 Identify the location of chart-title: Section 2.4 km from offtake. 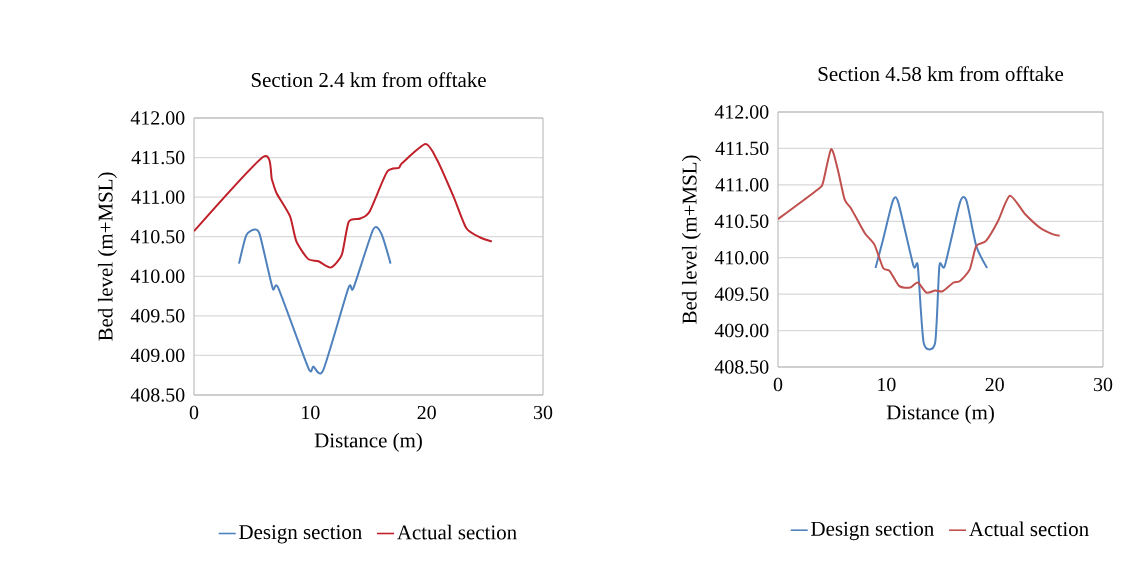
(368, 80).